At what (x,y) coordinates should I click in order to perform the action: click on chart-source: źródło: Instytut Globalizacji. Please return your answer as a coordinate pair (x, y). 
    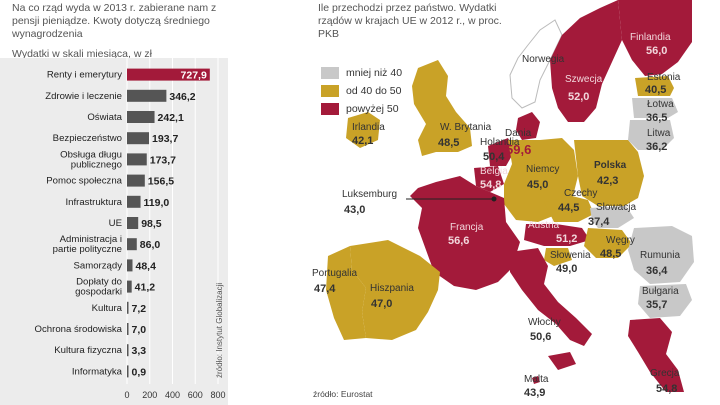
    Looking at the image, I should click on (219, 330).